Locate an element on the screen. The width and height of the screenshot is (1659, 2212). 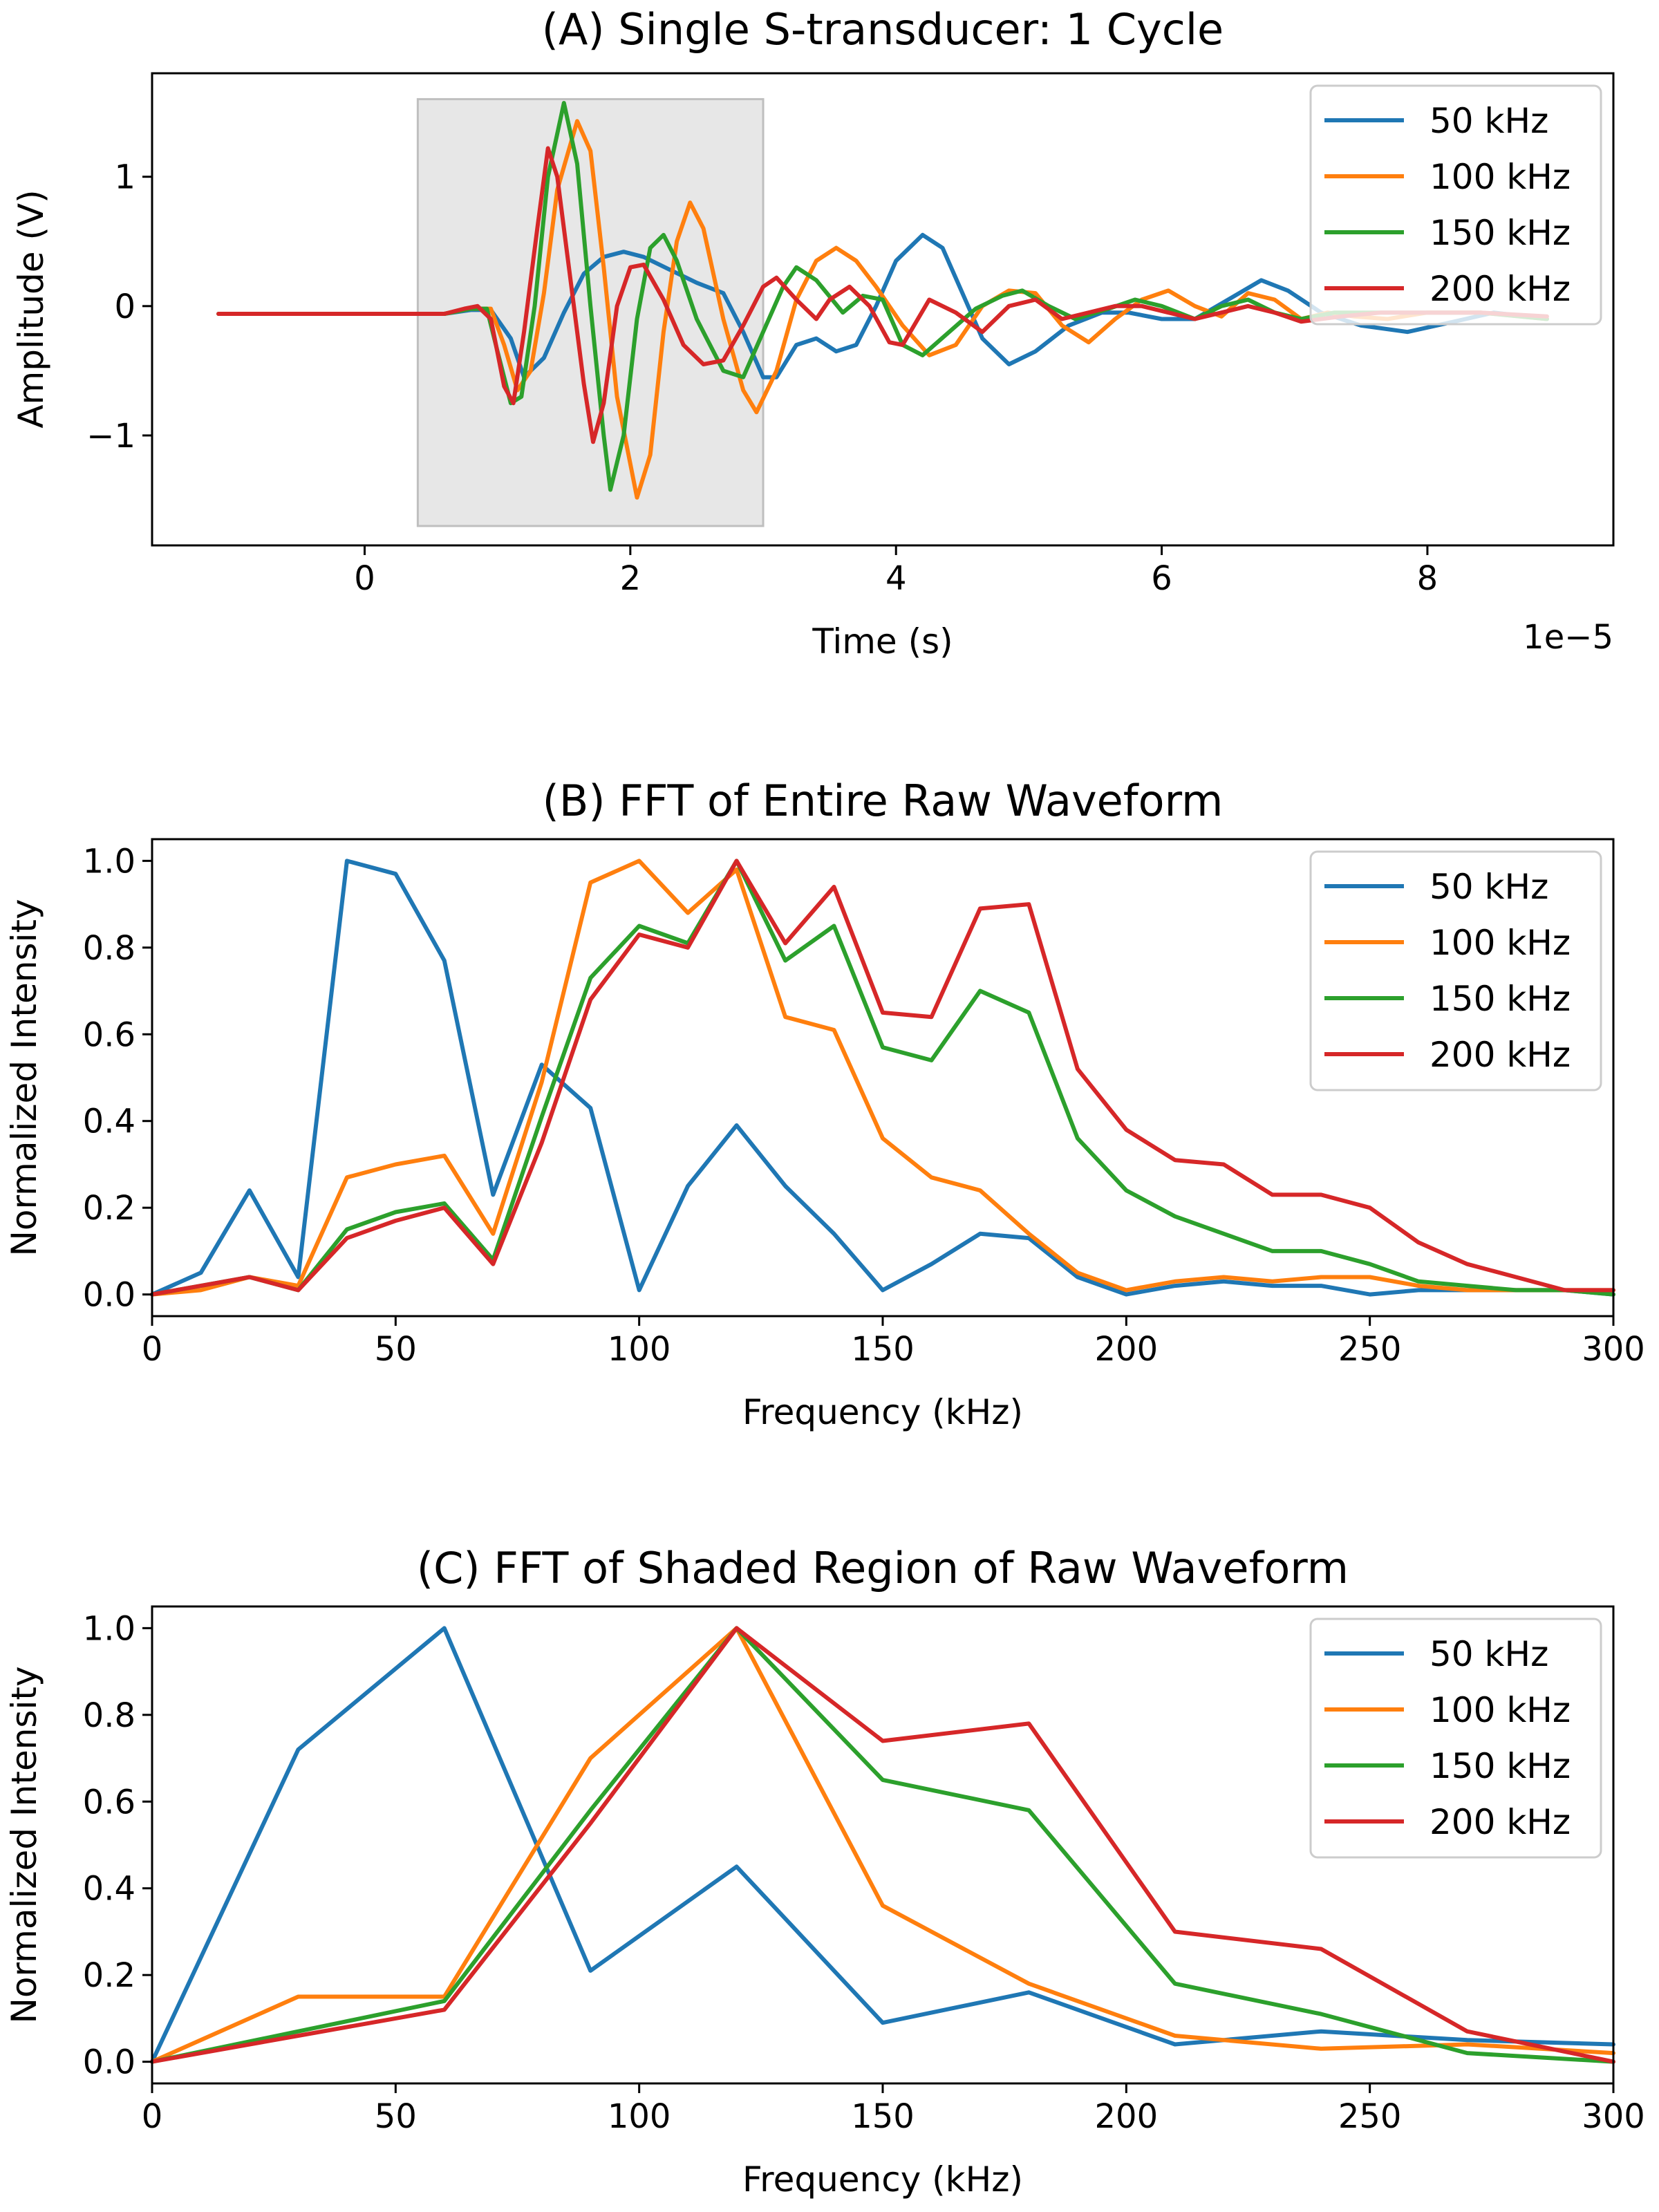
panel-b-x-ticks: 0 50 100 150 200 250 300 is located at coordinates (894, 1342).